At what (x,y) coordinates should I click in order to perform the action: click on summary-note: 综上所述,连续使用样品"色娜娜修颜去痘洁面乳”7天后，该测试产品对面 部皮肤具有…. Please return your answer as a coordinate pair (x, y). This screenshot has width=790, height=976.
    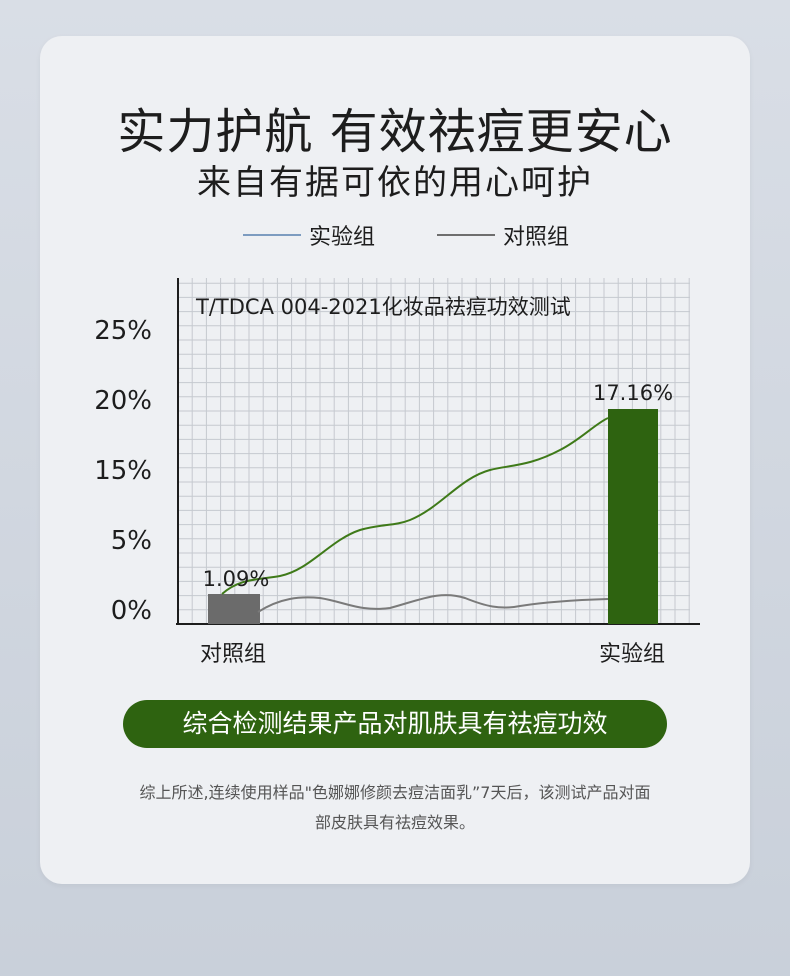
    Looking at the image, I should click on (395, 808).